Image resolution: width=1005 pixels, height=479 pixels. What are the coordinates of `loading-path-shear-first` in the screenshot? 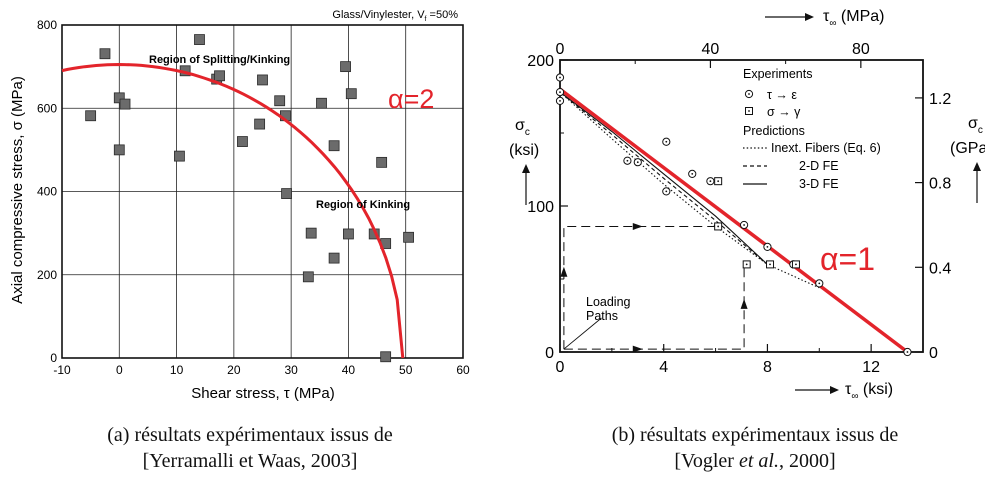 It's located at (654, 307).